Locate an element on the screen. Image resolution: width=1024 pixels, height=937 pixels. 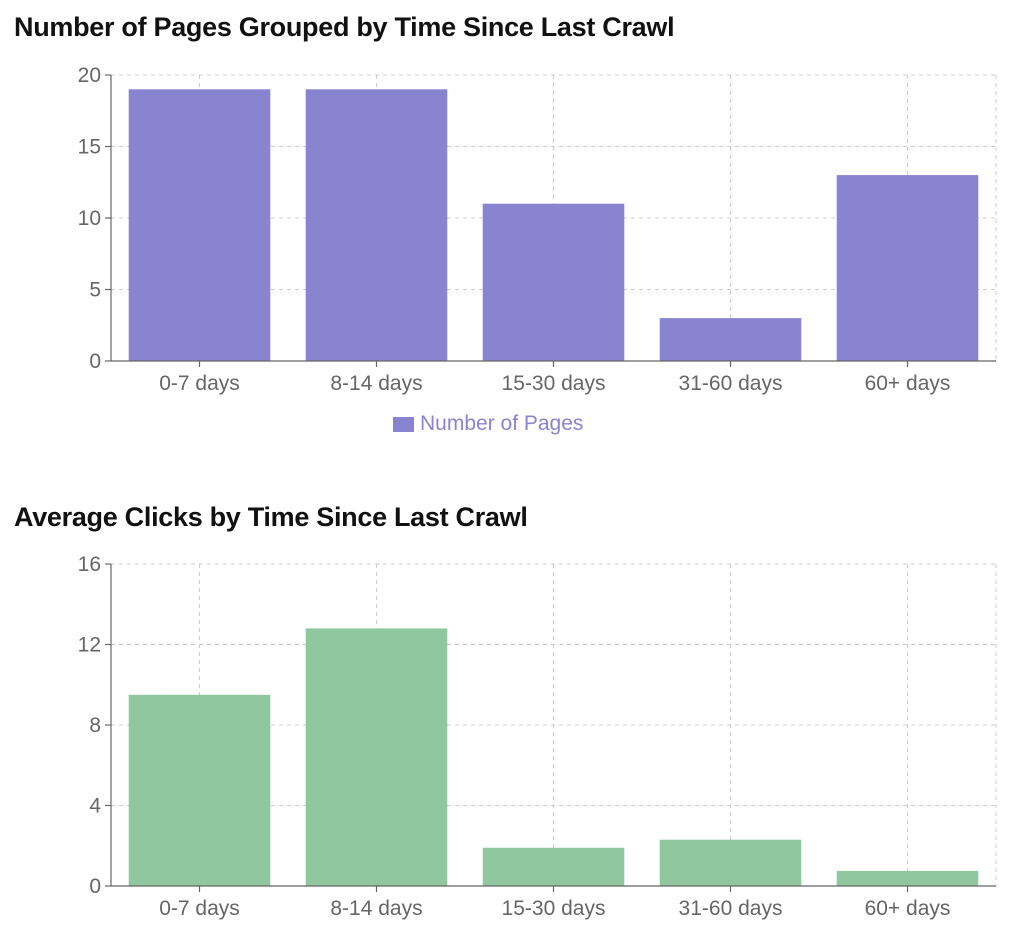
y-tick-label: 16 is located at coordinates (89, 564).